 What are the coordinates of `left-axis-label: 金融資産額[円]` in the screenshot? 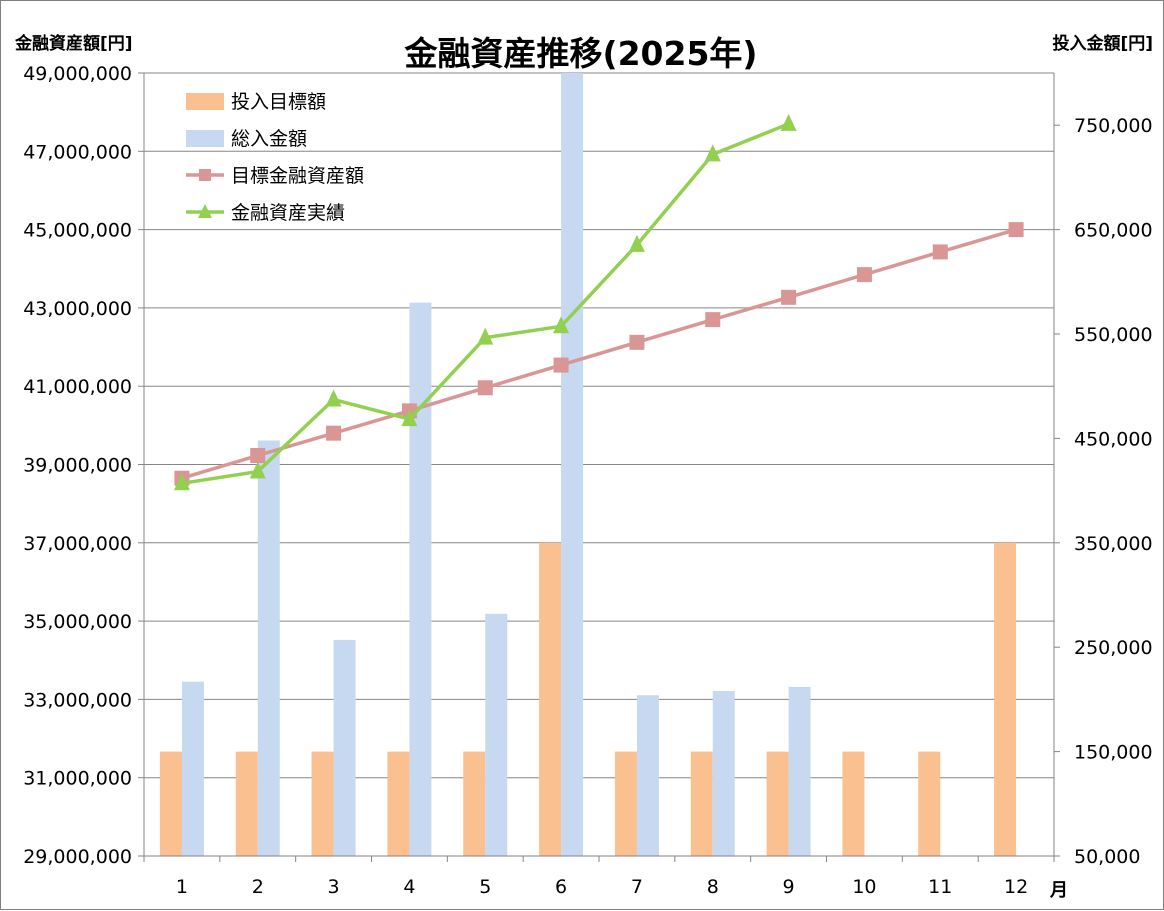 It's located at (73, 43).